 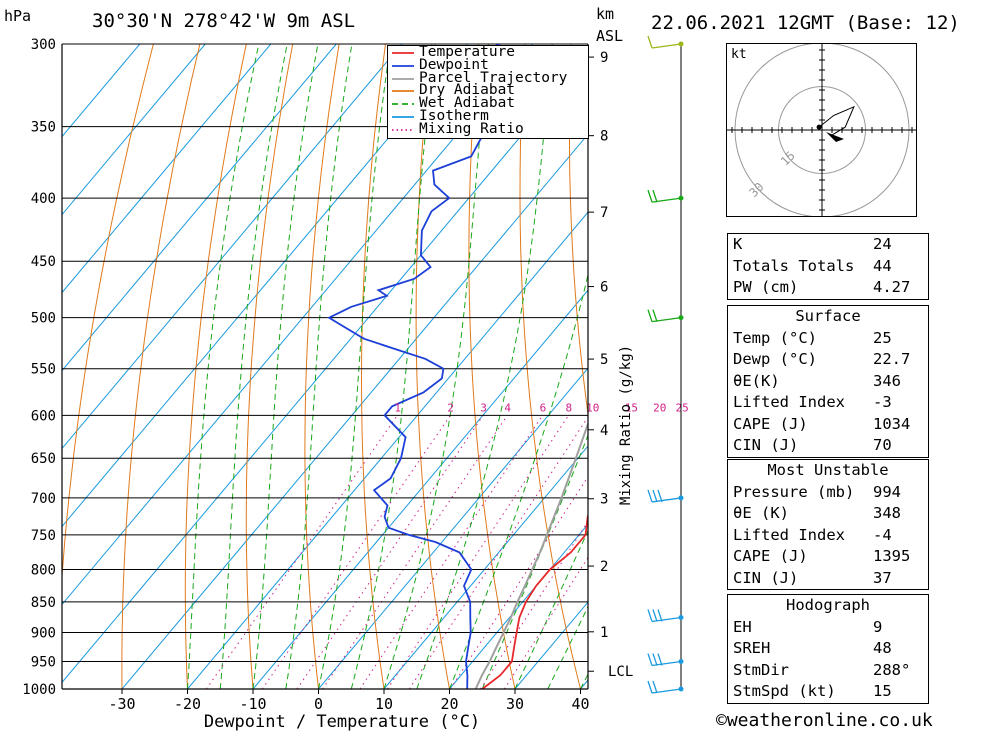 I want to click on mixing-ratio-tick-label: 10, so click(x=592, y=407).